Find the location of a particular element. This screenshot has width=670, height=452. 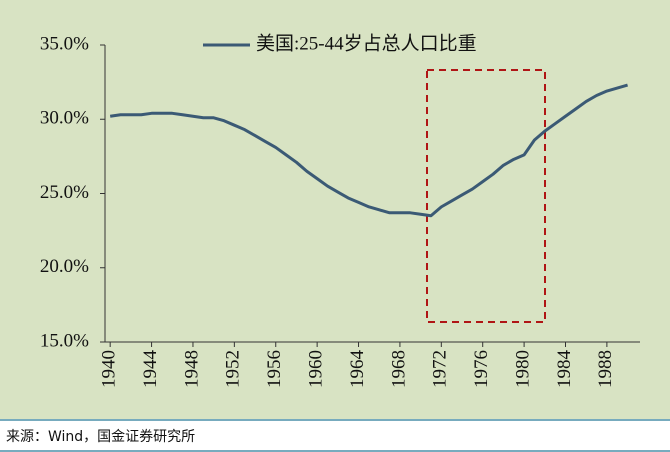

y-tick-label: 30.0% is located at coordinates (64, 118).